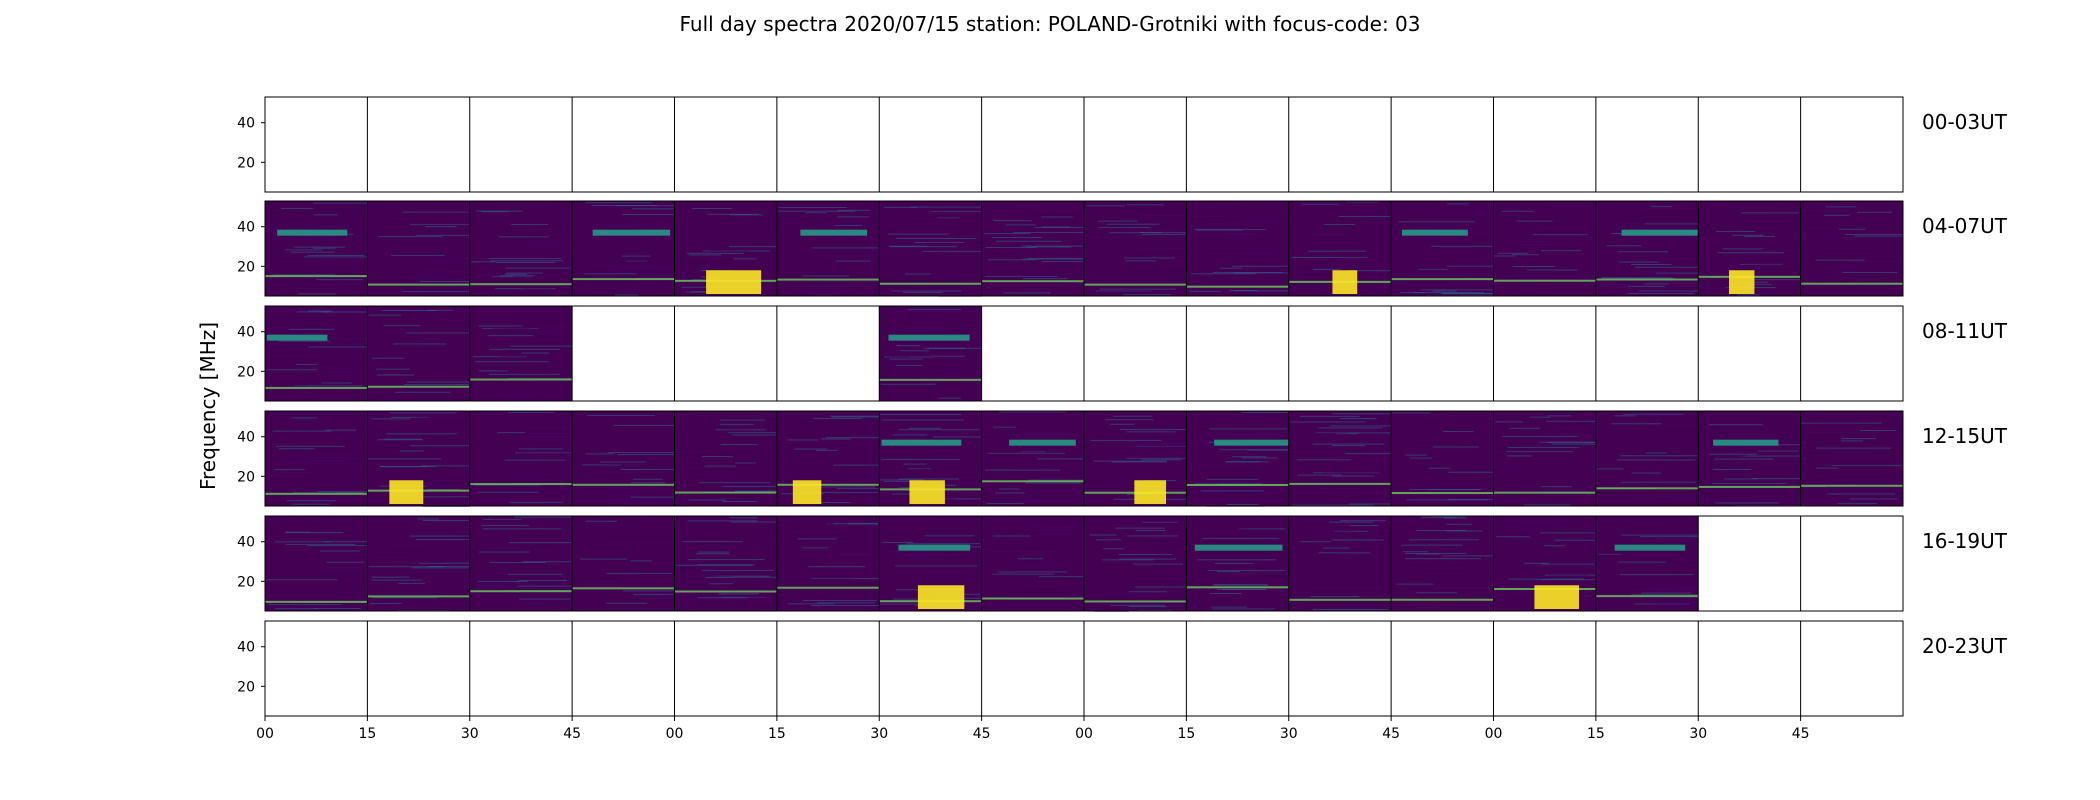 This screenshot has width=2100, height=800. What do you see at coordinates (1965, 436) in the screenshot?
I see `row-label: 12-15UT` at bounding box center [1965, 436].